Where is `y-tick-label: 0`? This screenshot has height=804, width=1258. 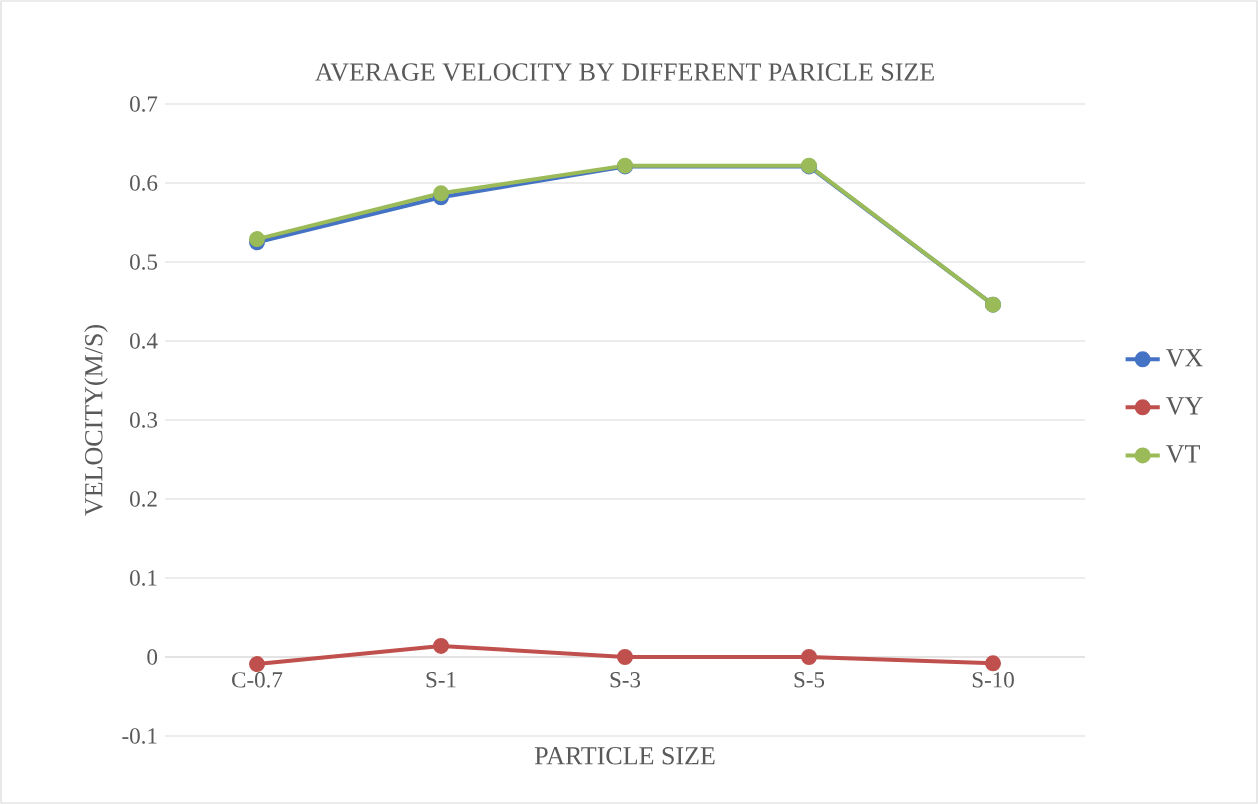 y-tick-label: 0 is located at coordinates (152, 657).